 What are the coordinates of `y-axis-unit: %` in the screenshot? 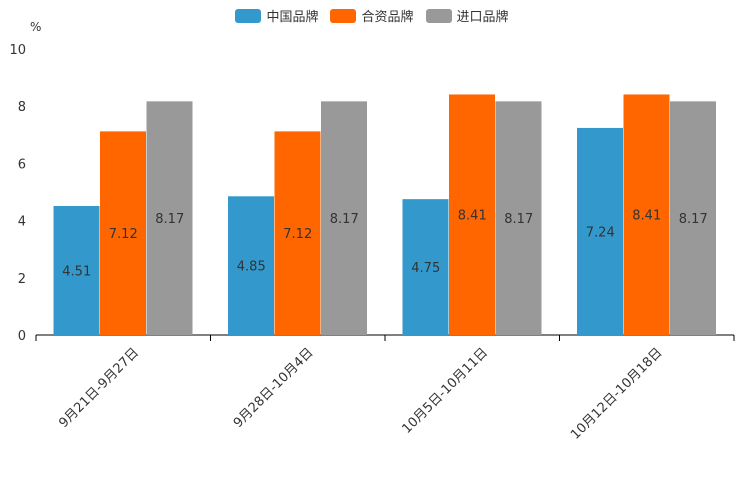 It's located at (36, 27).